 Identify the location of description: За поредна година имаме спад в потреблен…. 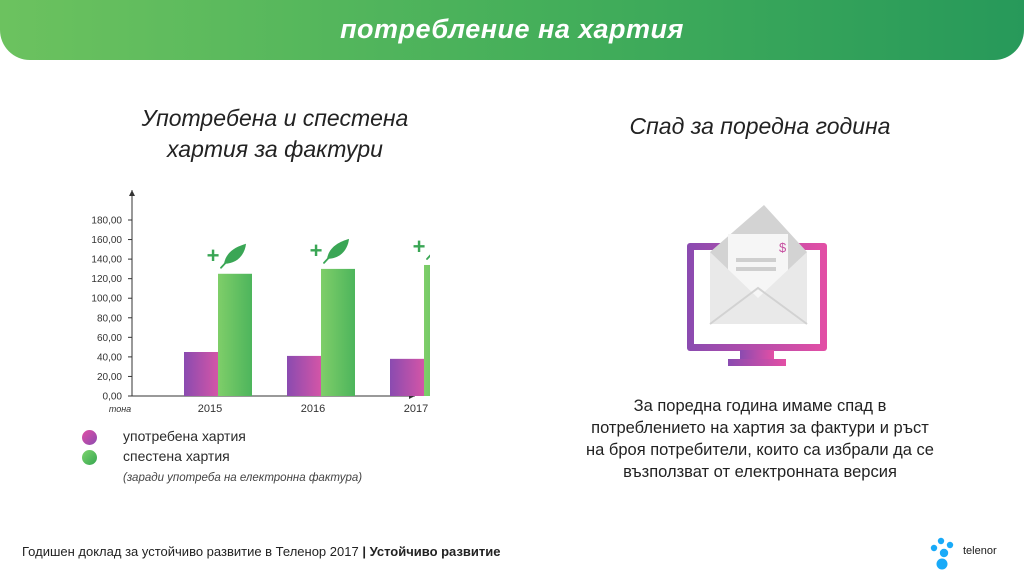
(760, 439).